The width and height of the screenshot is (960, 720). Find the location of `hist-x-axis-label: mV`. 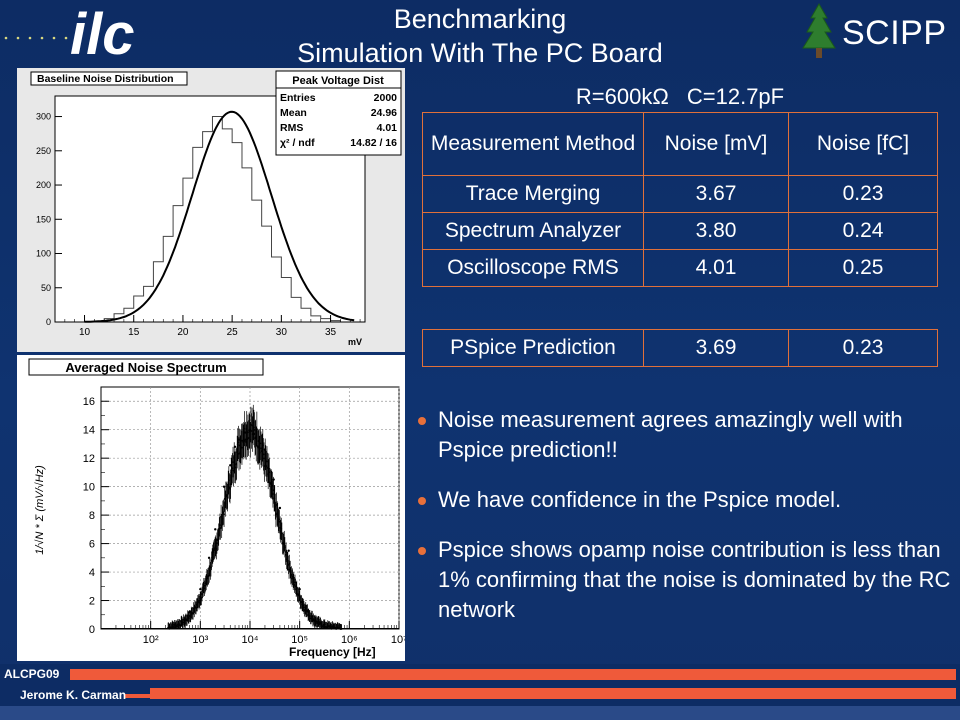

hist-x-axis-label: mV is located at coordinates (355, 342).